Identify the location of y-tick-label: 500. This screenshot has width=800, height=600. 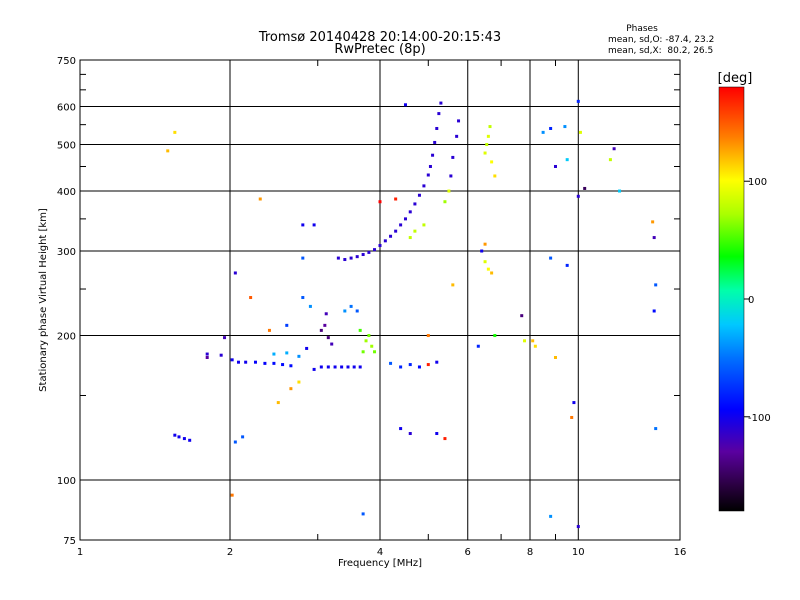
(66, 146).